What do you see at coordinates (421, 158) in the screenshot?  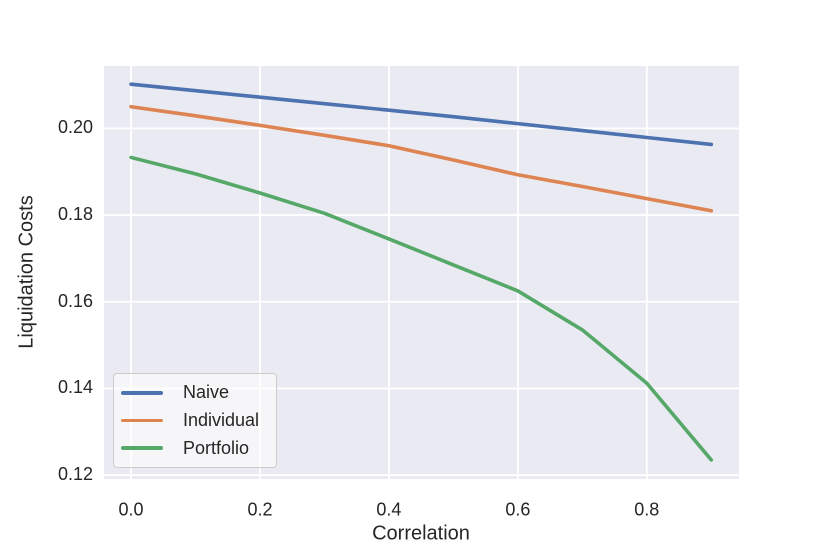 I see `series-line-individual` at bounding box center [421, 158].